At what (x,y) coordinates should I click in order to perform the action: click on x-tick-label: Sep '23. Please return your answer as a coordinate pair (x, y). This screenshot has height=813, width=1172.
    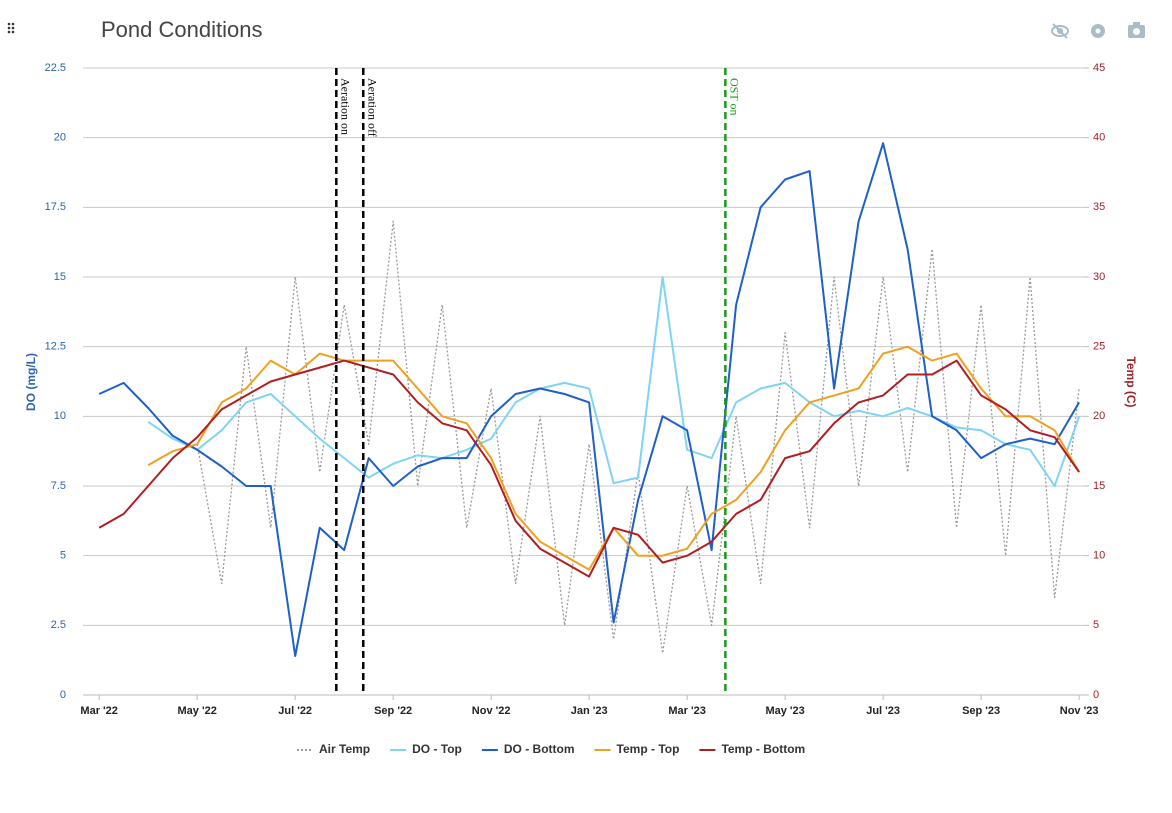
    Looking at the image, I should click on (981, 711).